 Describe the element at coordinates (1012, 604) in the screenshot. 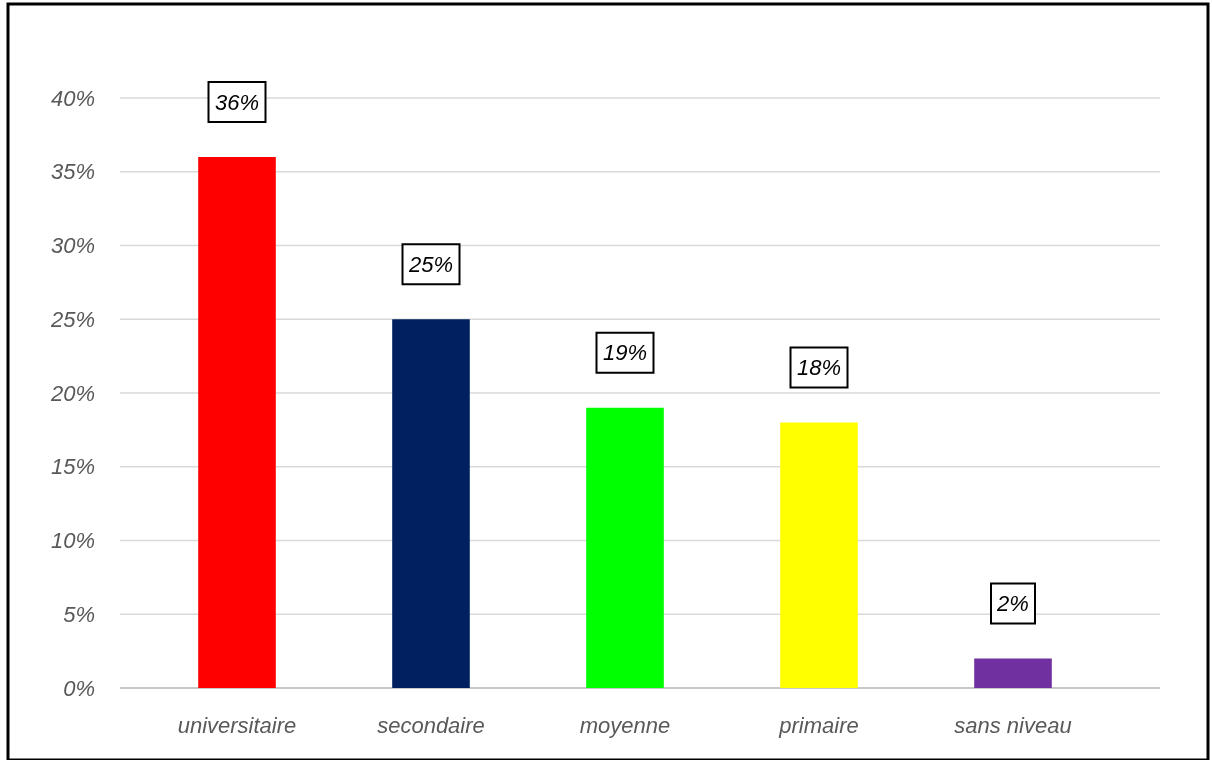

I see `data-label: 2%` at that location.